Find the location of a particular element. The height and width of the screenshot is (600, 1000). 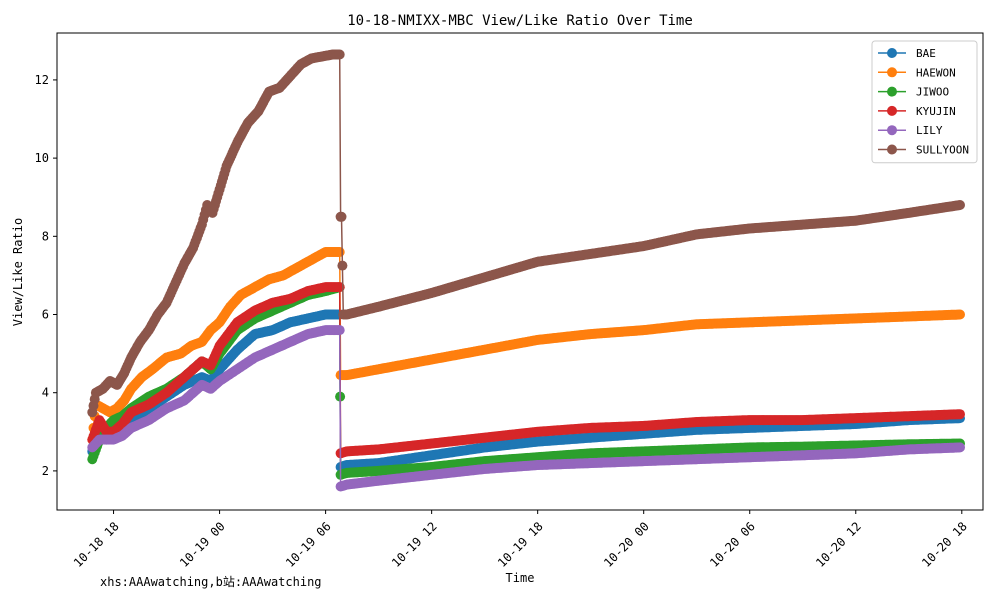

y-tick-label: 10 is located at coordinates (42, 158).